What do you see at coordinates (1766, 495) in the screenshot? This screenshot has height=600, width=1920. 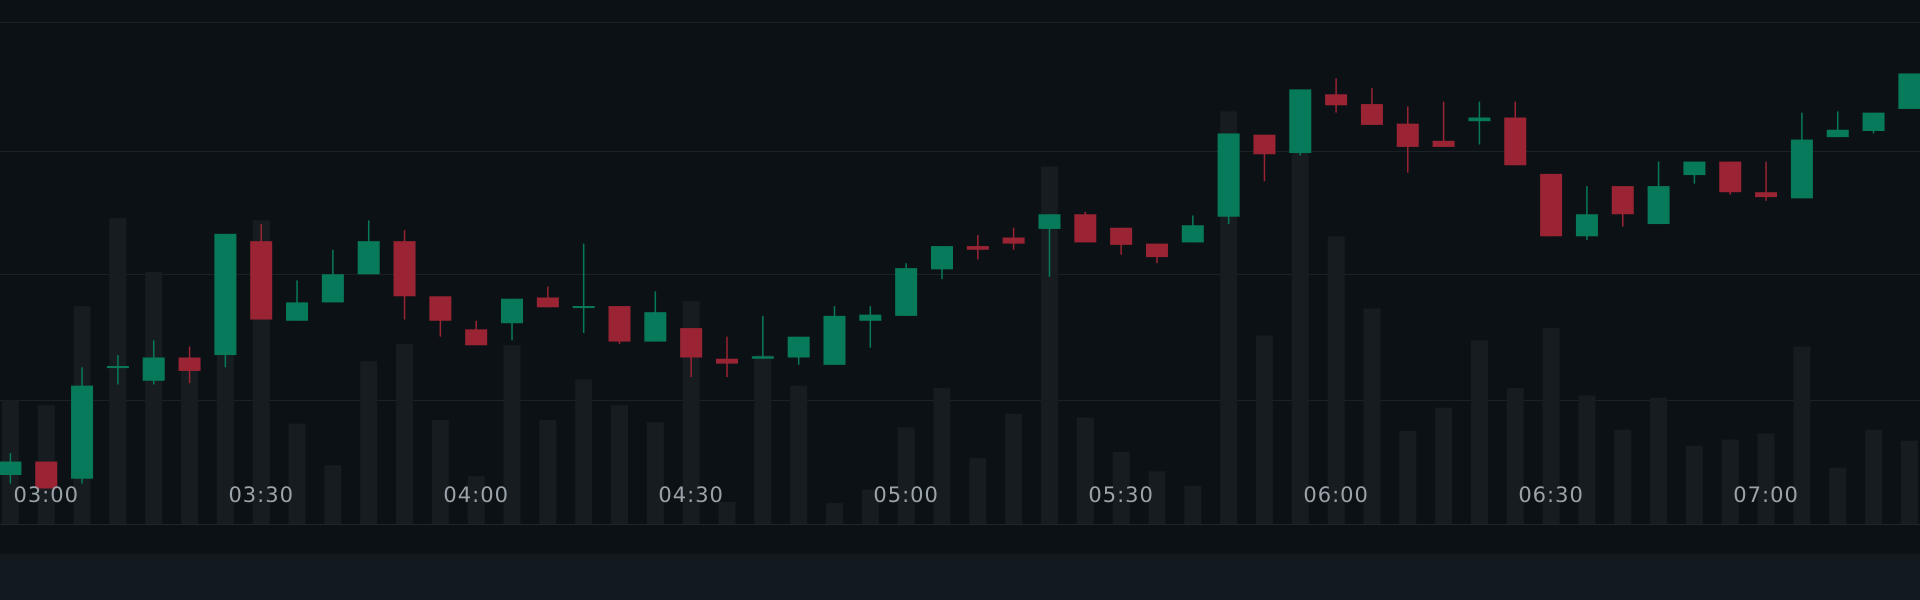 I see `x-tick-label: 07:00` at bounding box center [1766, 495].